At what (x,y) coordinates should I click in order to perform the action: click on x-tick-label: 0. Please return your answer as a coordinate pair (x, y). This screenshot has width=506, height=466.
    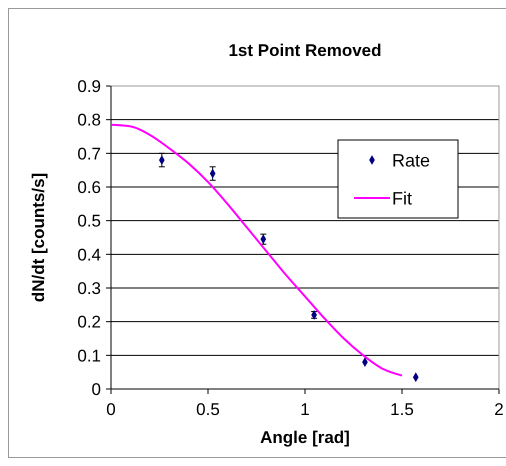
    Looking at the image, I should click on (111, 409).